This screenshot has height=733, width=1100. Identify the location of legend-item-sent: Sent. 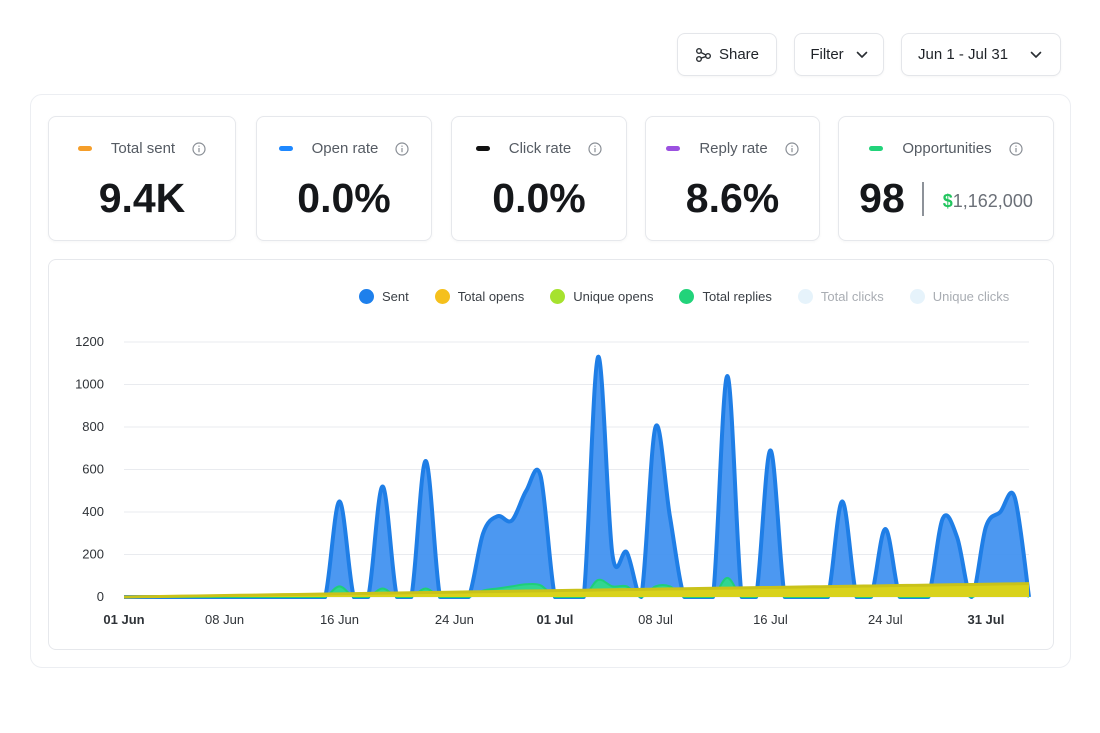
(384, 296).